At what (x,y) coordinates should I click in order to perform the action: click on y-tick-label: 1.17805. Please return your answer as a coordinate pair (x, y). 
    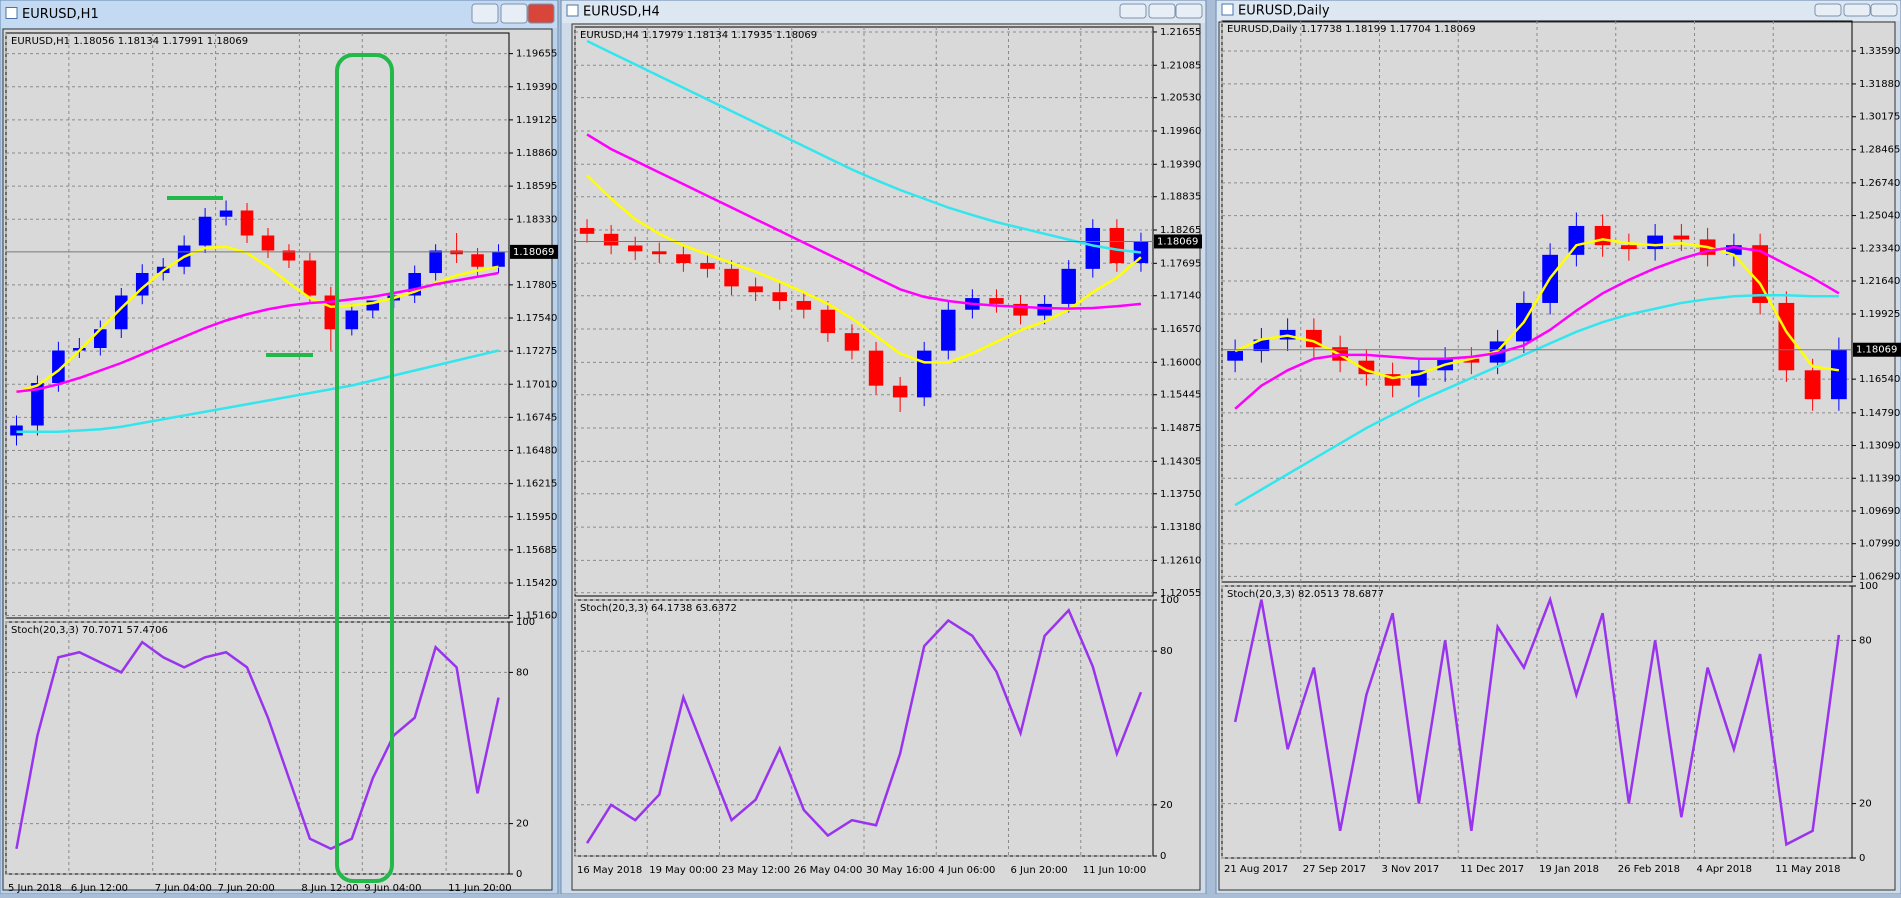
    Looking at the image, I should click on (536, 285).